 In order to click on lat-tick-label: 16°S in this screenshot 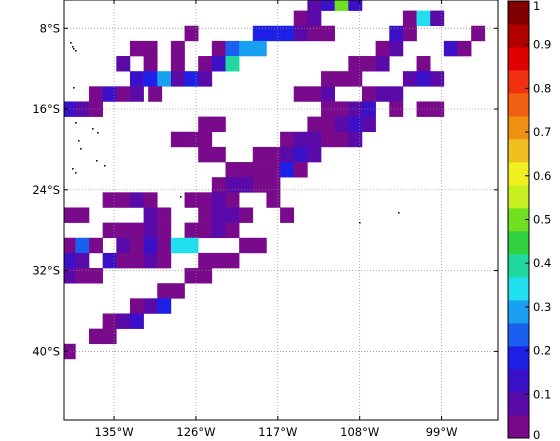, I will do `click(46, 109)`.